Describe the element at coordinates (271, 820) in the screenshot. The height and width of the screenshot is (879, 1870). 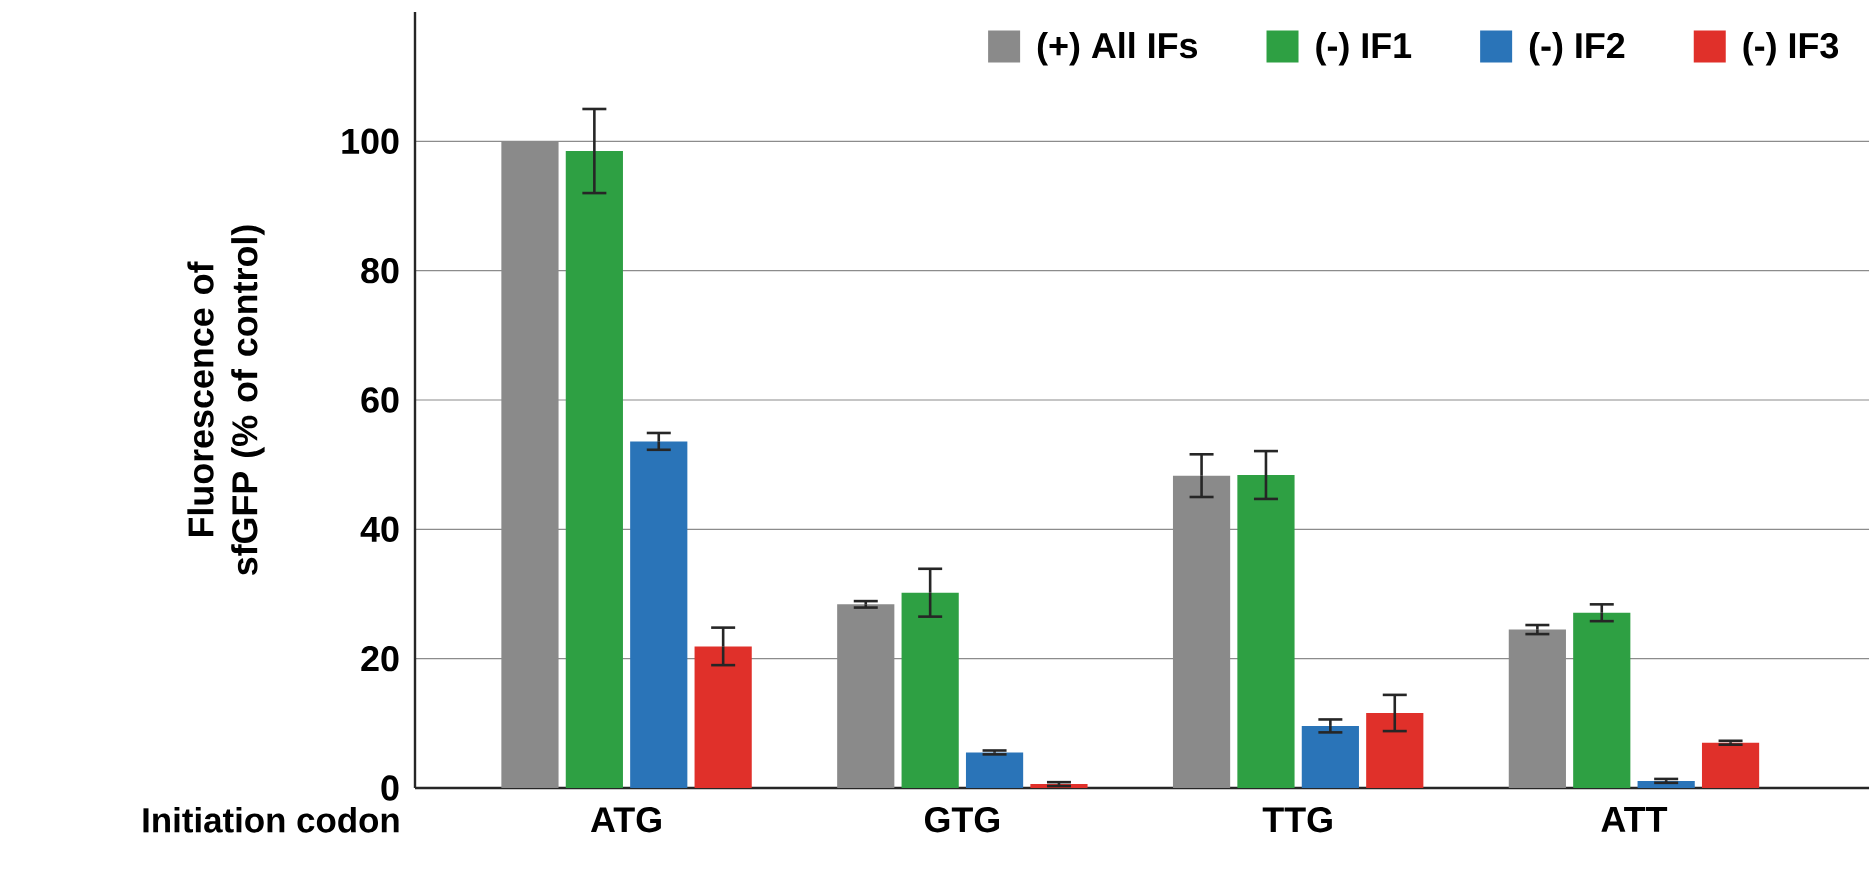
I see `x-axis-title: Initiation codon` at that location.